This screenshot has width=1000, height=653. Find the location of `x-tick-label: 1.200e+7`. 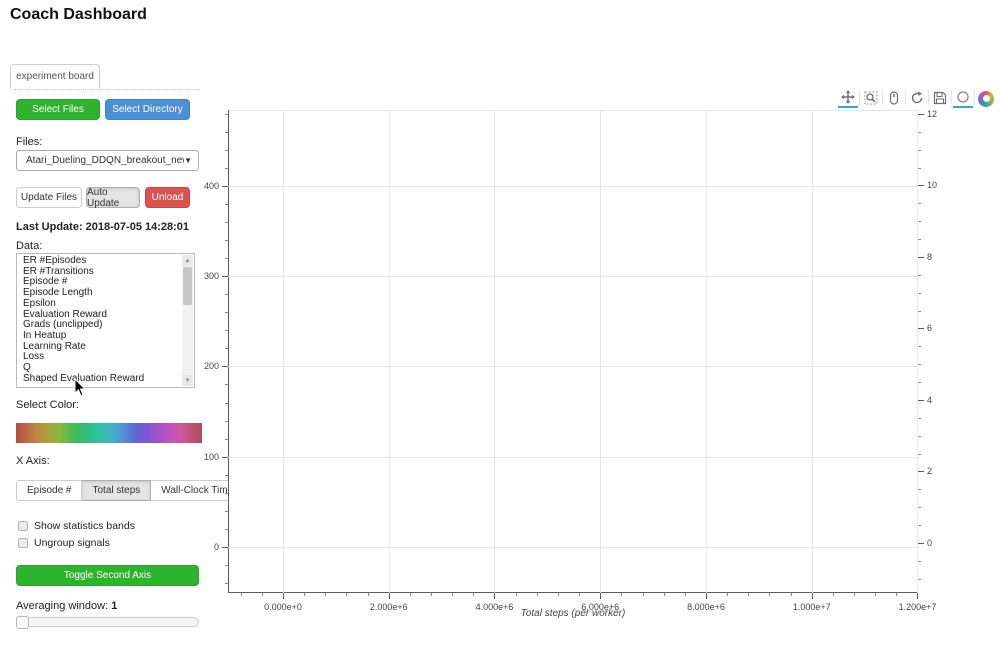

x-tick-label: 1.200e+7 is located at coordinates (917, 607).